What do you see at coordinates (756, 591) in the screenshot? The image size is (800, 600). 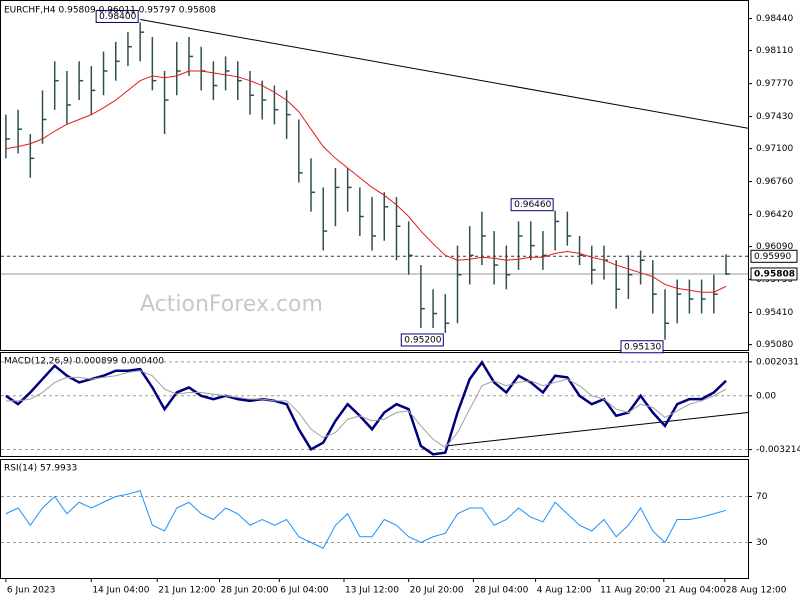 I see `x-tick-label: 28 Aug 12:00` at bounding box center [756, 591].